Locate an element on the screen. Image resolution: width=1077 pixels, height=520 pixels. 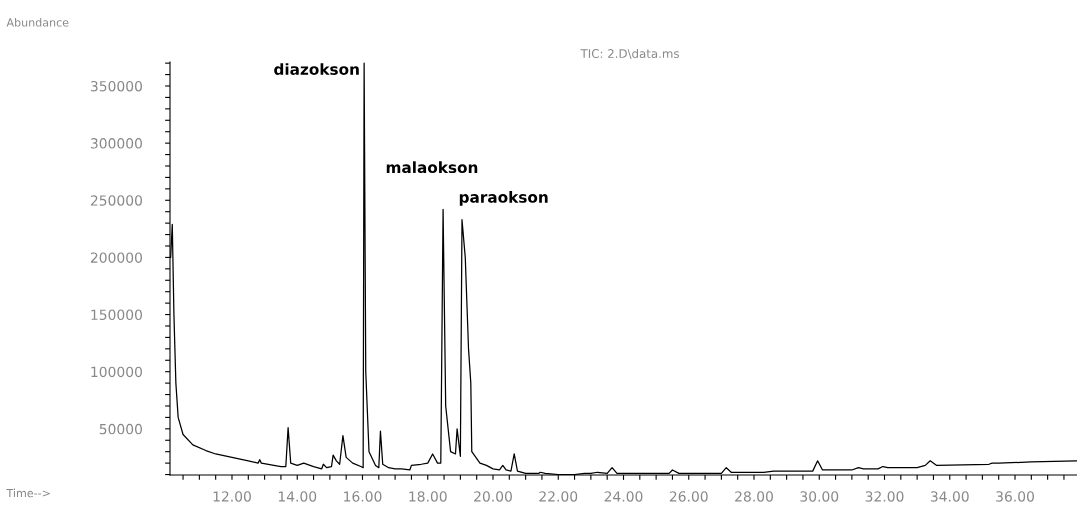
y-tick-label: 350000 is located at coordinates (116, 86).